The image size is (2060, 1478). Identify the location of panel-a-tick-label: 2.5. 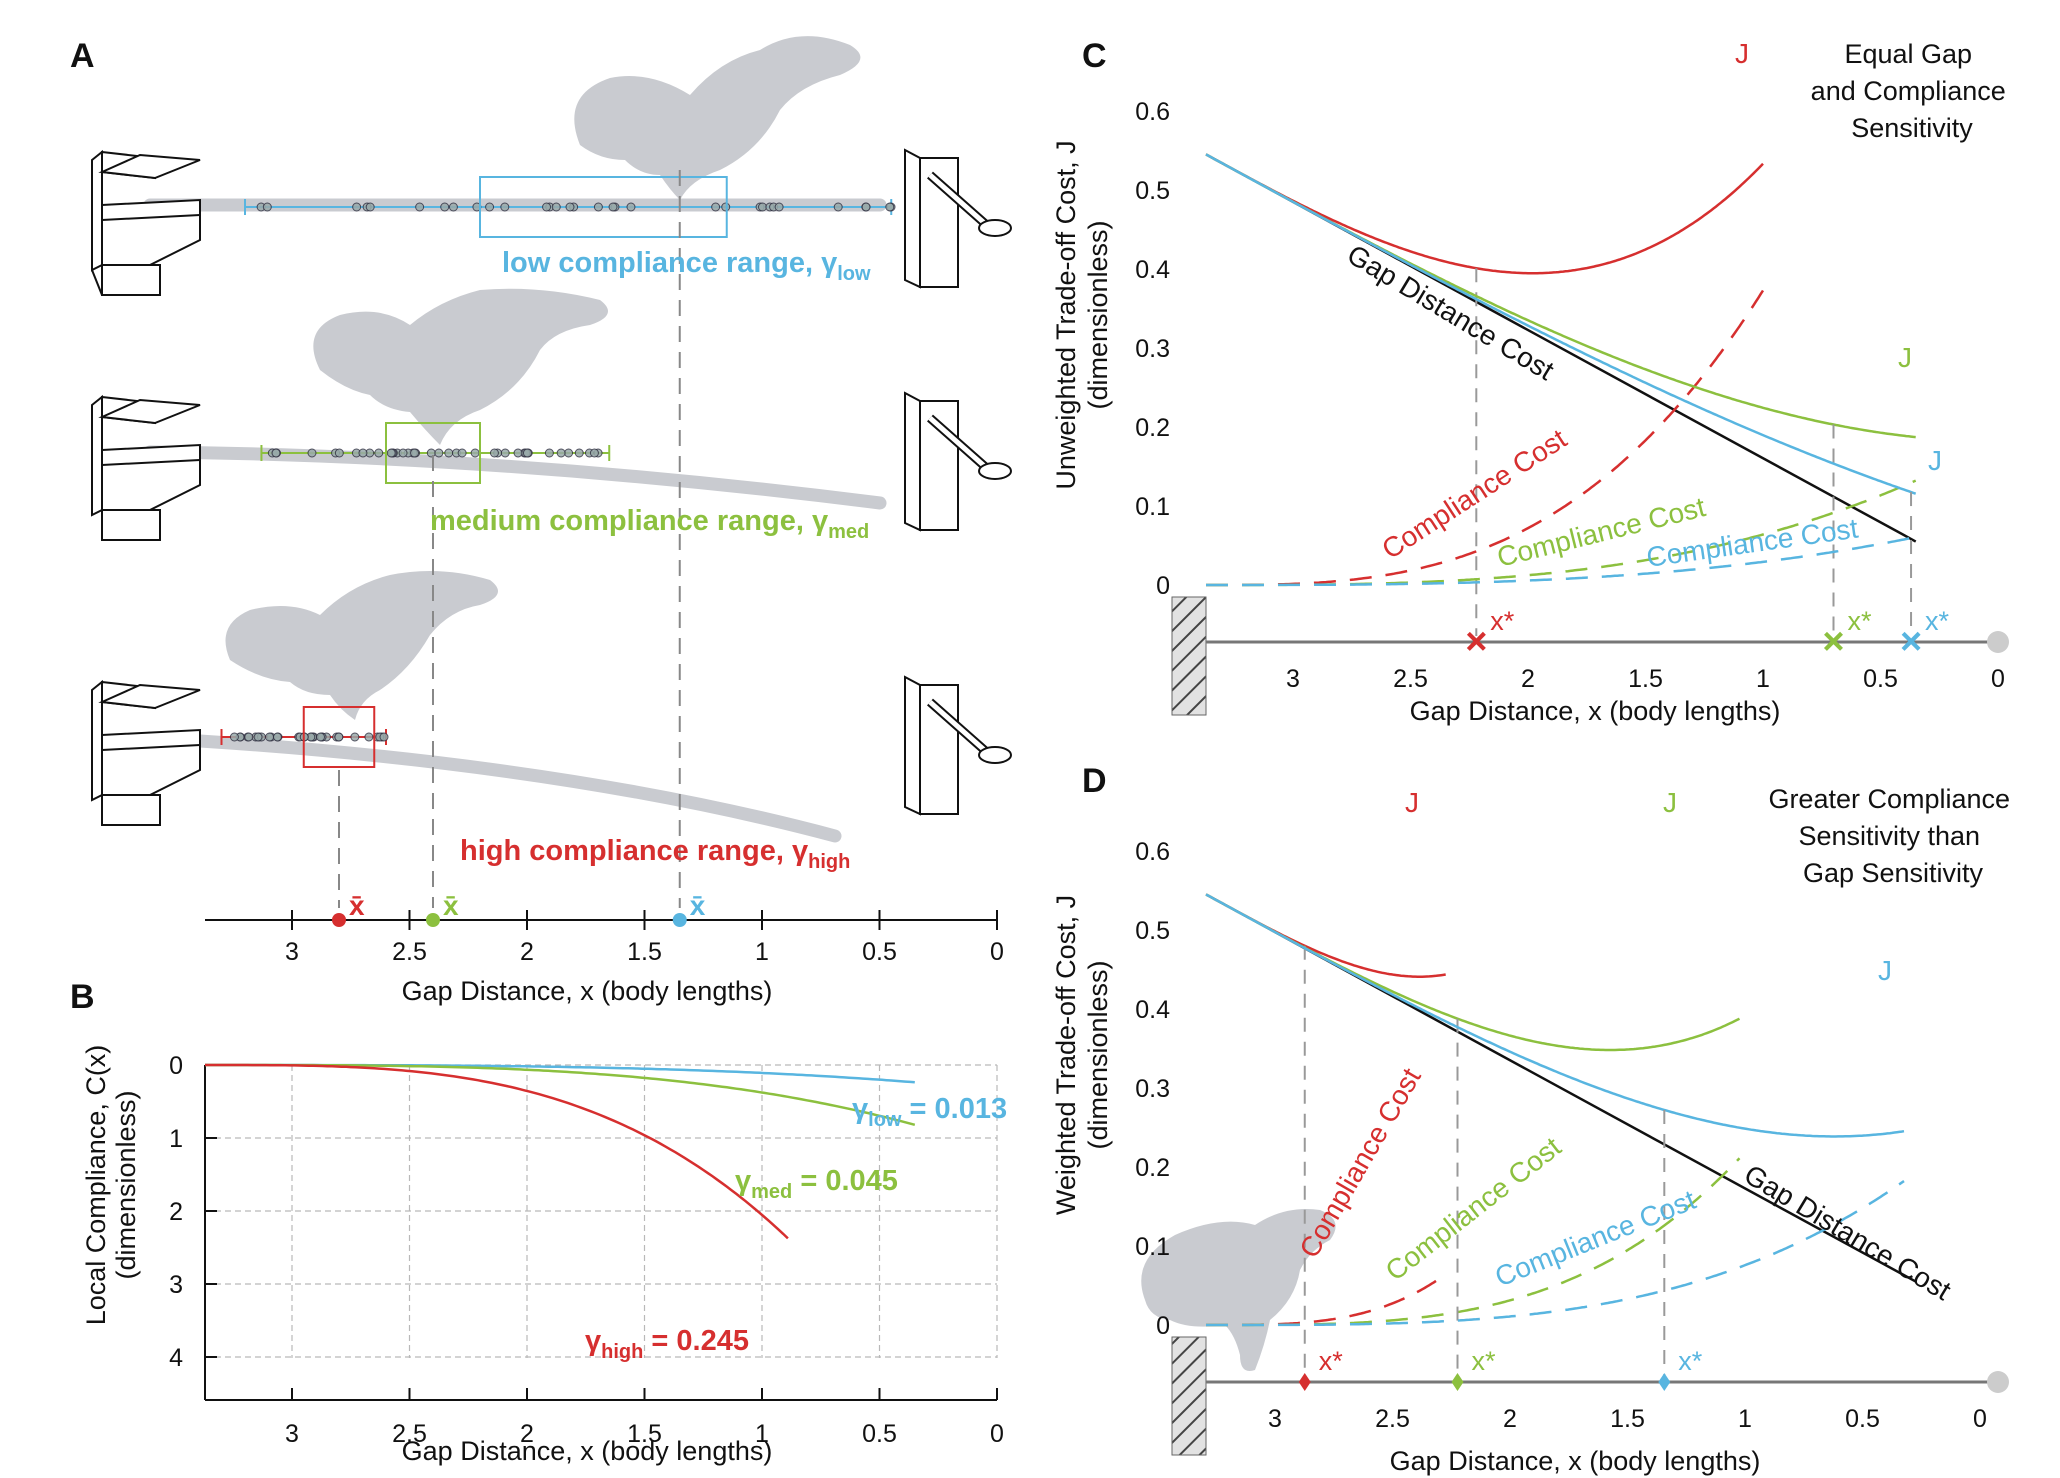
(409, 952).